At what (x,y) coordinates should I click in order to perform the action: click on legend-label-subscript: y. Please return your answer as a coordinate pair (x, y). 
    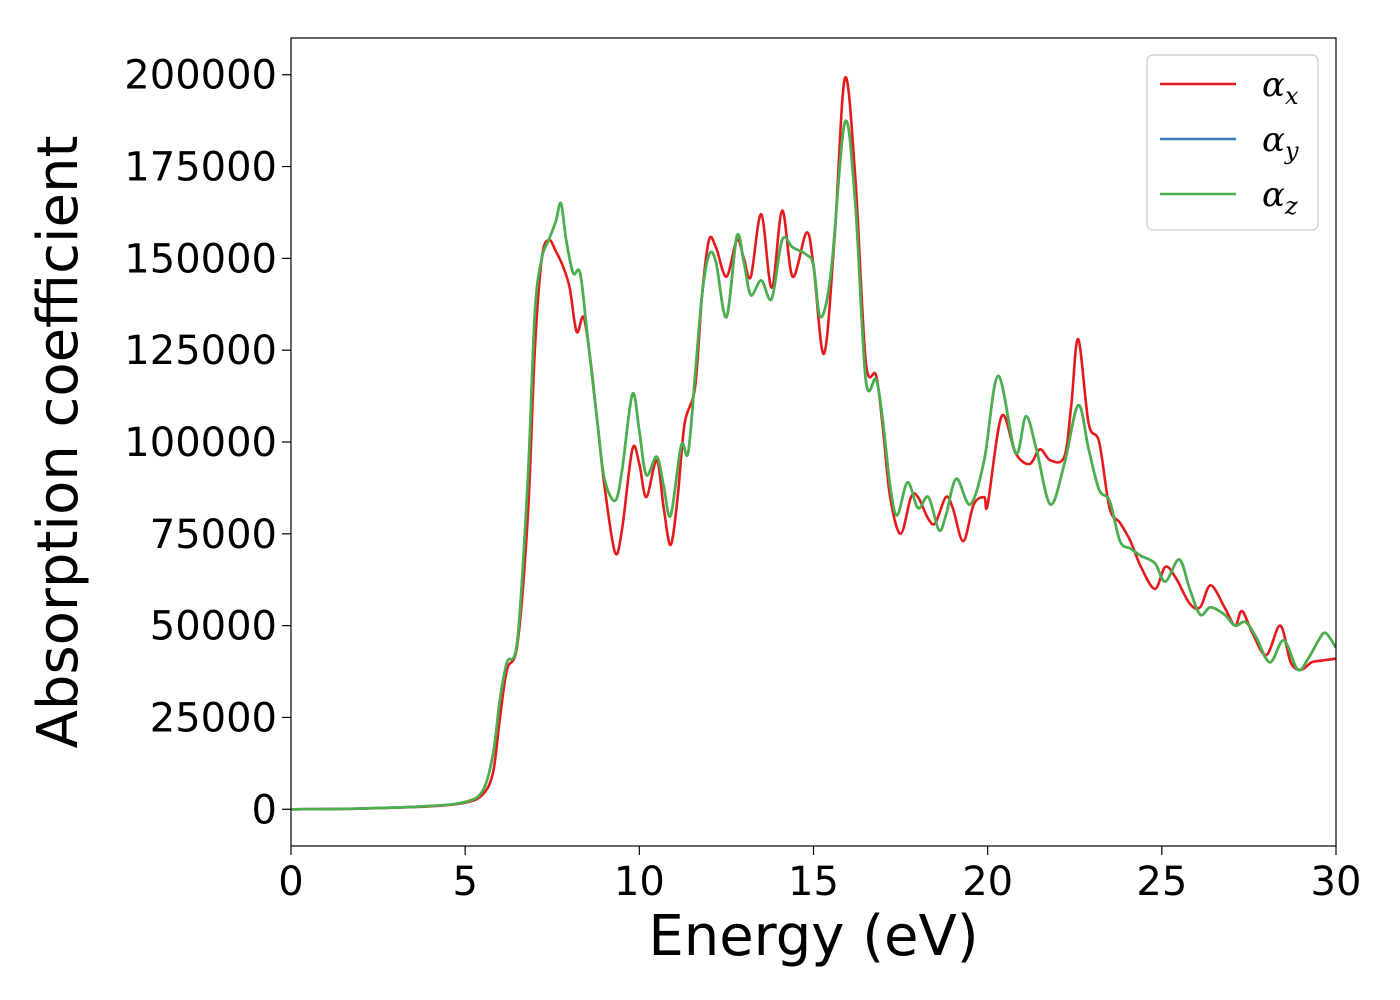
    Looking at the image, I should click on (1291, 151).